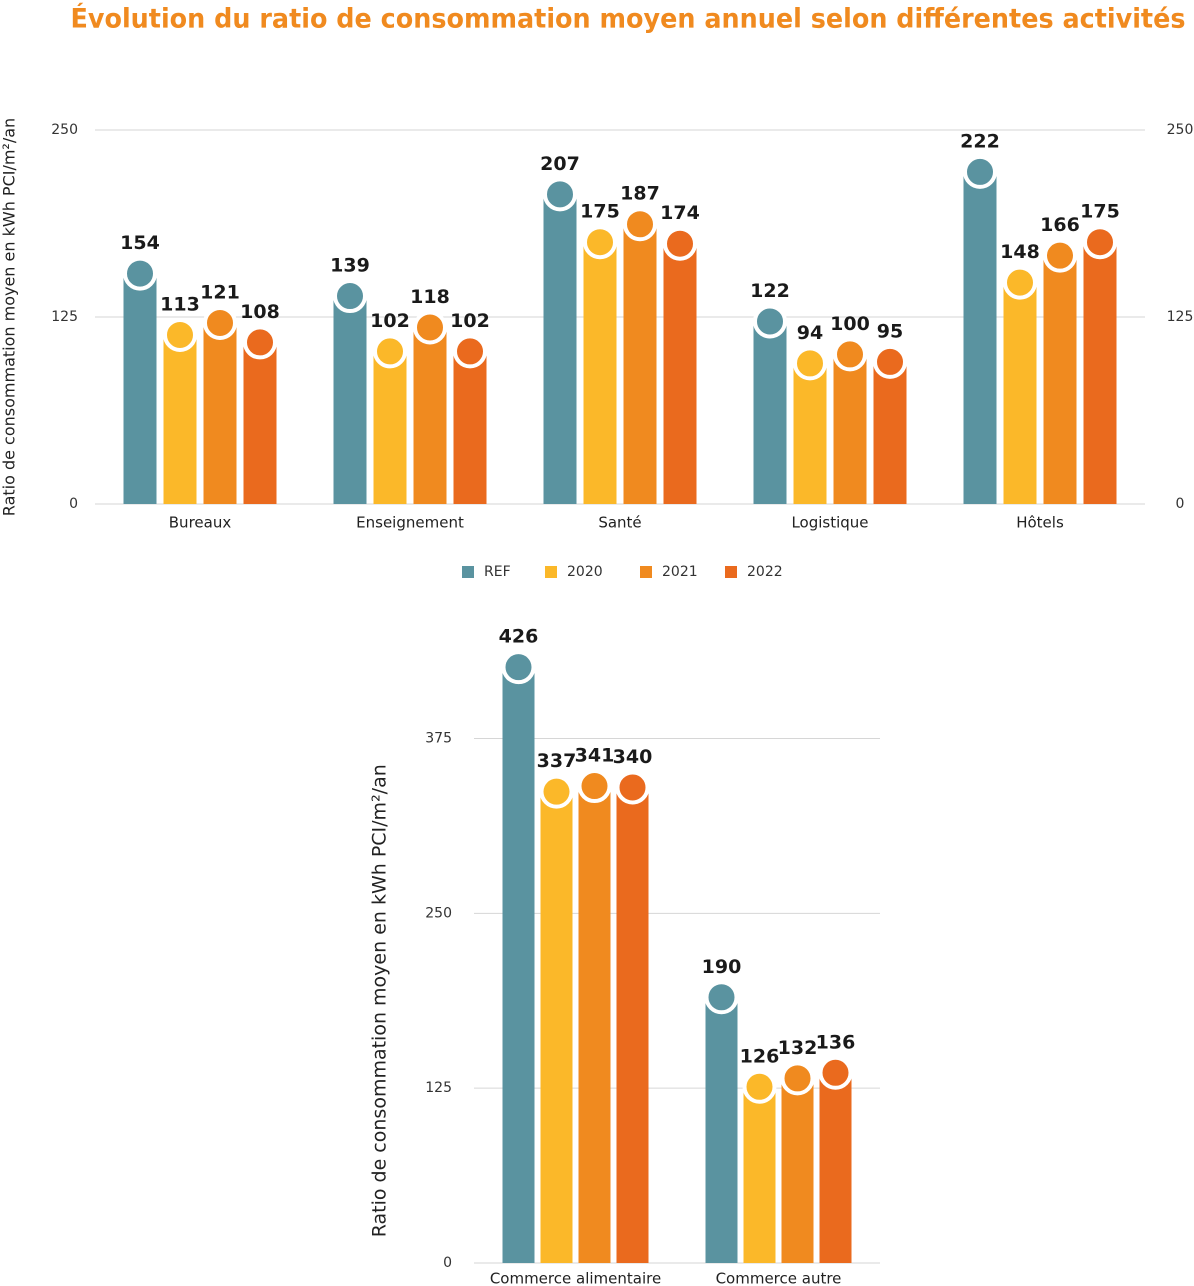  What do you see at coordinates (798, 1048) in the screenshot?
I see `value-label: 132` at bounding box center [798, 1048].